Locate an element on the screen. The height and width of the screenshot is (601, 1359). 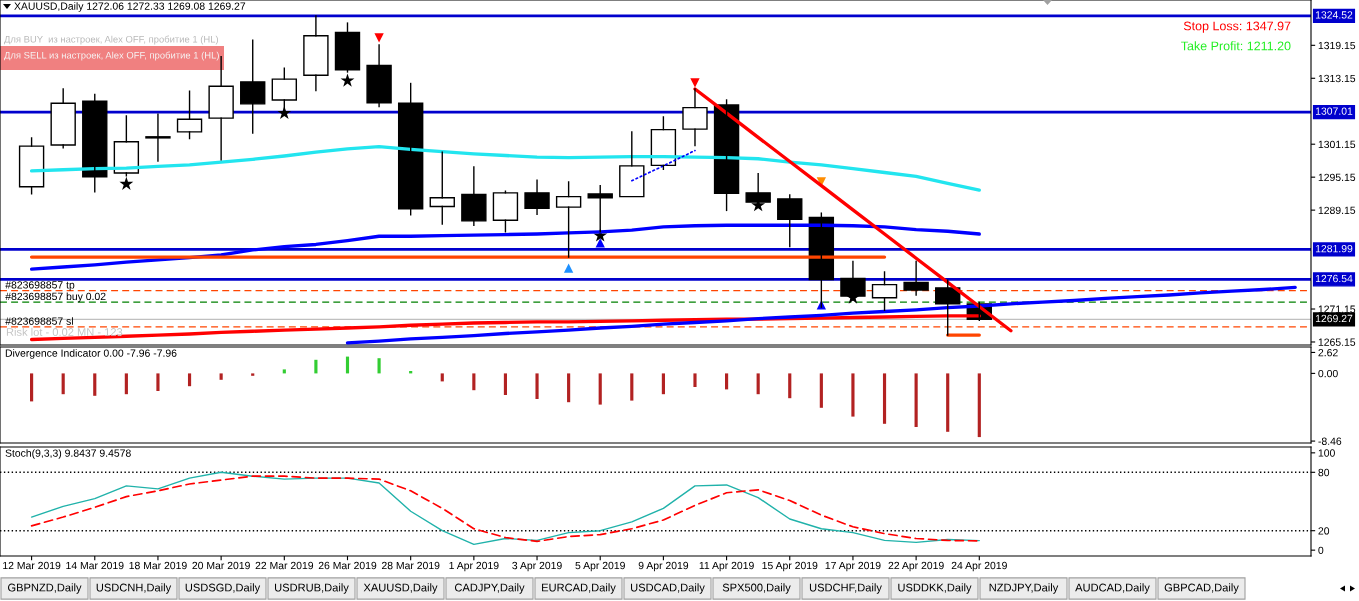
text: GBPCAD,Daily is located at coordinates (1201, 588).